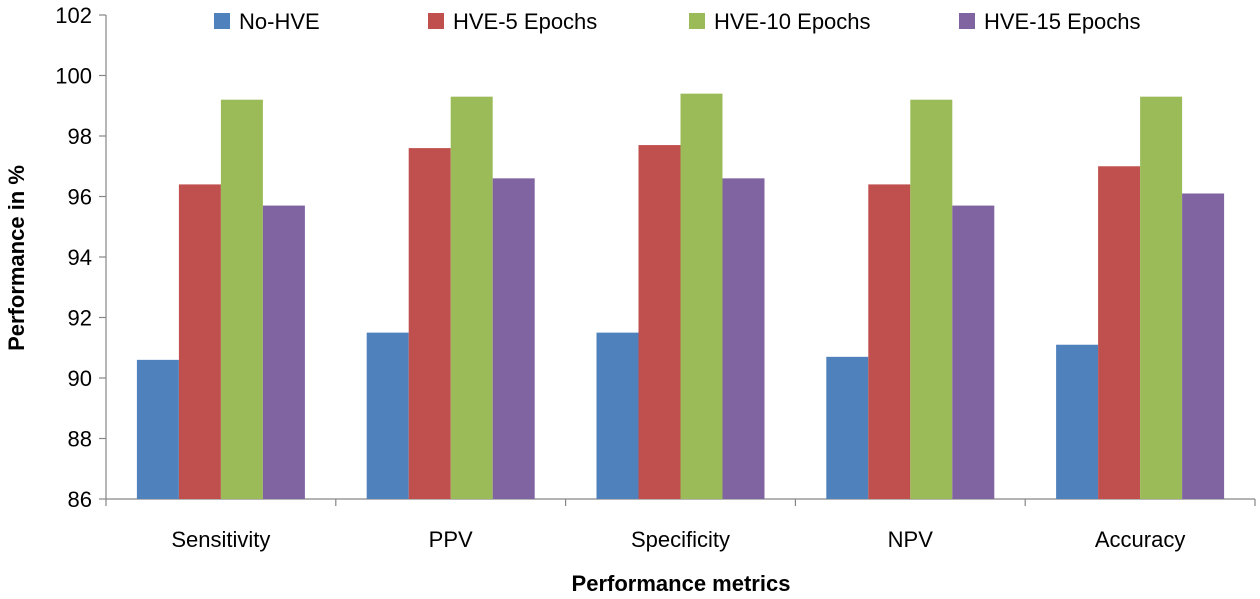 The image size is (1260, 599). I want to click on x-category-label-specificity: Specificity, so click(680, 539).